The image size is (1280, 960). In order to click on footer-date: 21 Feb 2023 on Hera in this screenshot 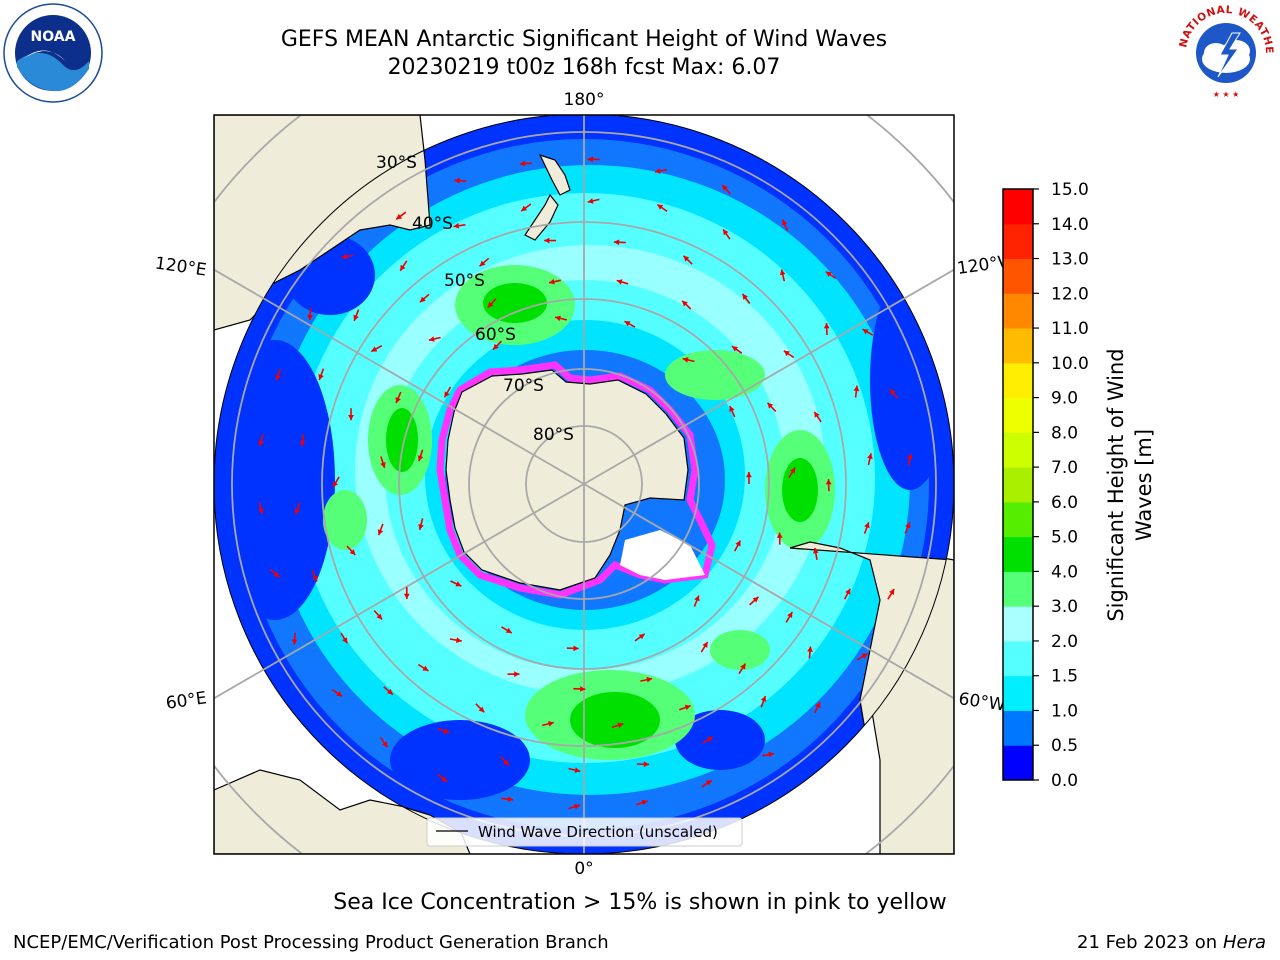, I will do `click(1171, 942)`.